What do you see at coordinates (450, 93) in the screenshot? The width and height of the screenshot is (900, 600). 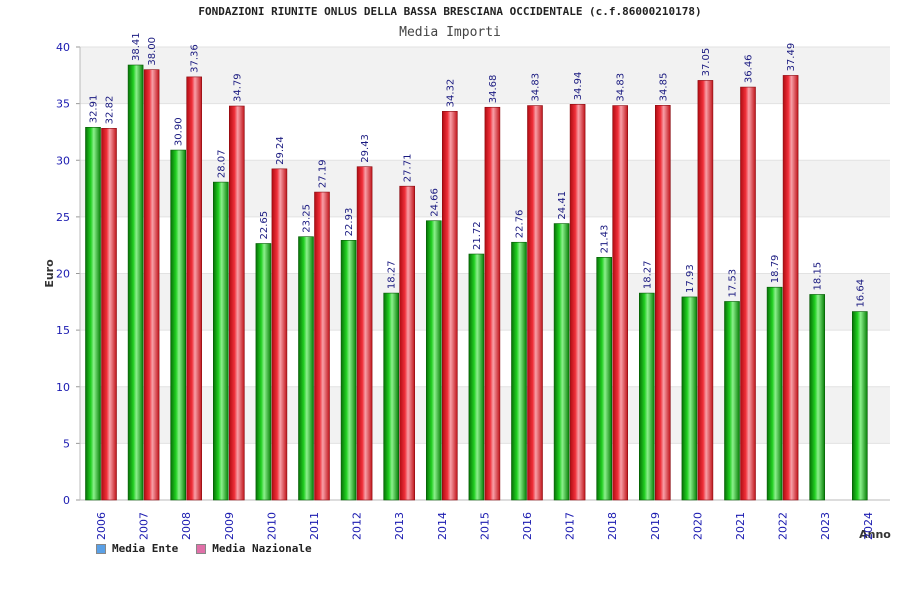 I see `data-label: 34.32` at bounding box center [450, 93].